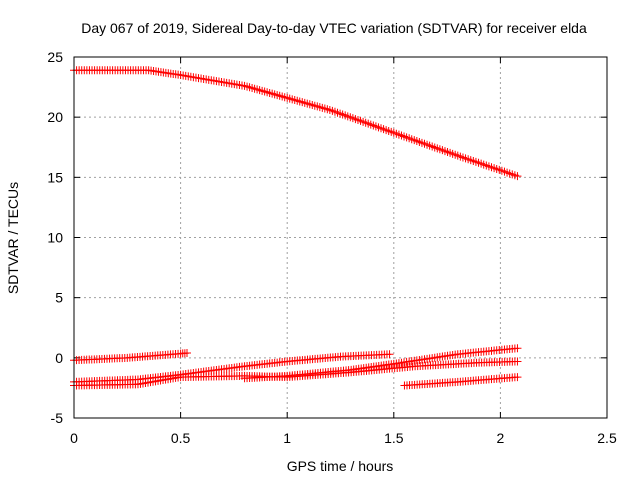  Describe the element at coordinates (287, 438) in the screenshot. I see `x-tick-label: 1` at that location.